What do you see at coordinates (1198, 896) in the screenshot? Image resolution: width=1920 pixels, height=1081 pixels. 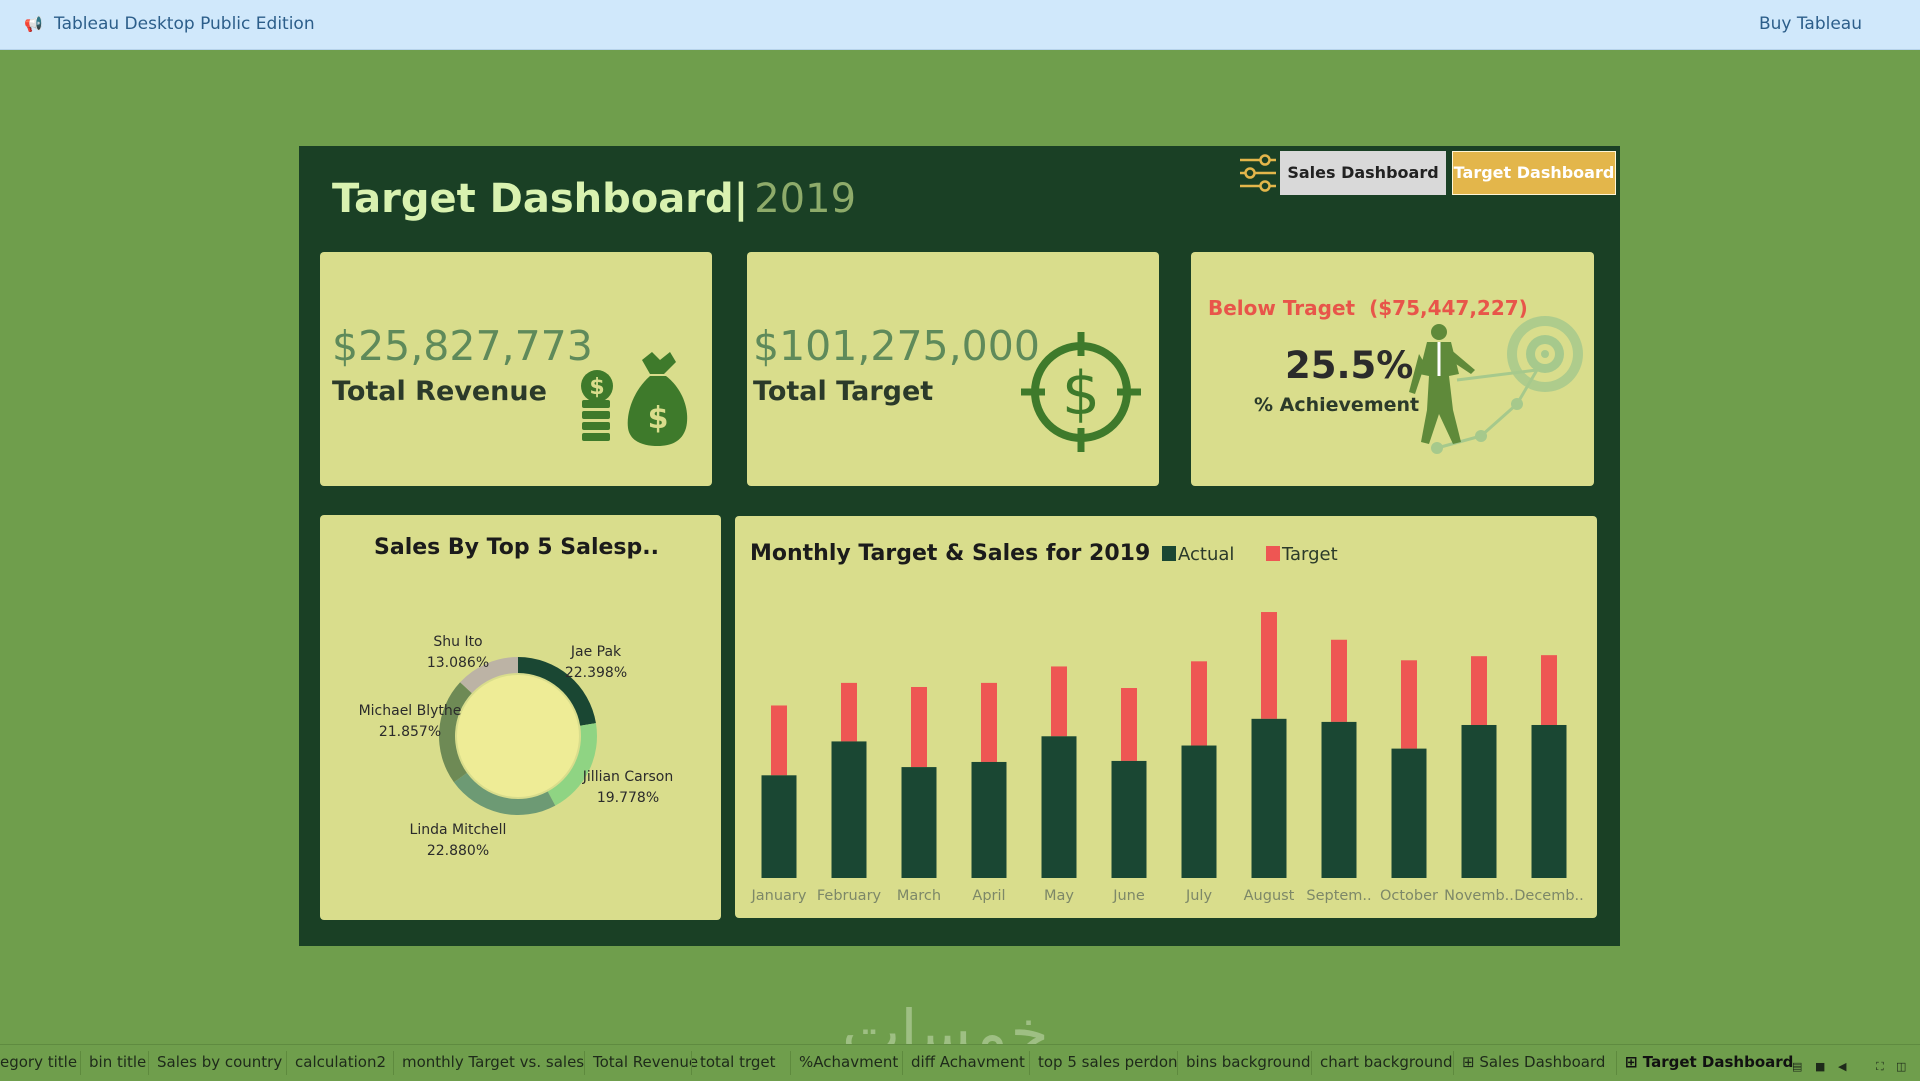 I see `x-tick-label: July` at bounding box center [1198, 896].